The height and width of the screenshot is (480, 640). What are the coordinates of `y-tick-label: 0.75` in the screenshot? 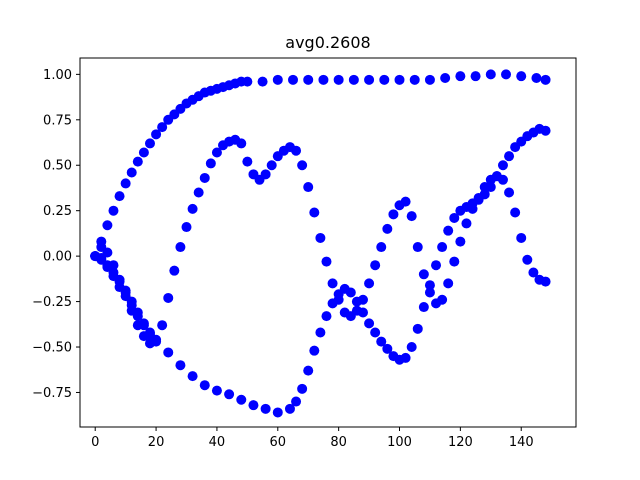 It's located at (57, 120).